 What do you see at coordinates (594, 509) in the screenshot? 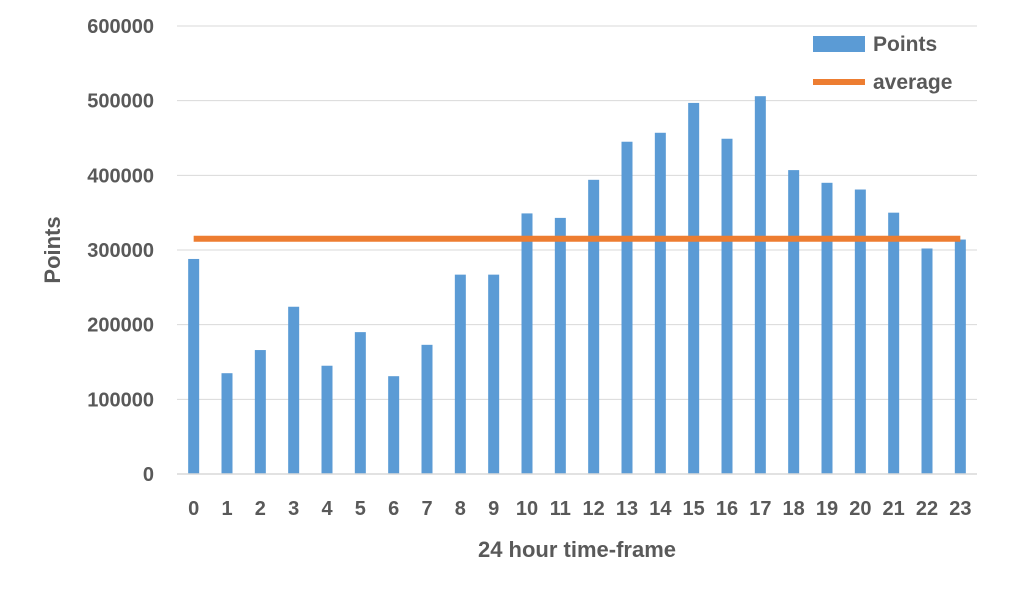
I see `x-tick-label: 12` at bounding box center [594, 509].